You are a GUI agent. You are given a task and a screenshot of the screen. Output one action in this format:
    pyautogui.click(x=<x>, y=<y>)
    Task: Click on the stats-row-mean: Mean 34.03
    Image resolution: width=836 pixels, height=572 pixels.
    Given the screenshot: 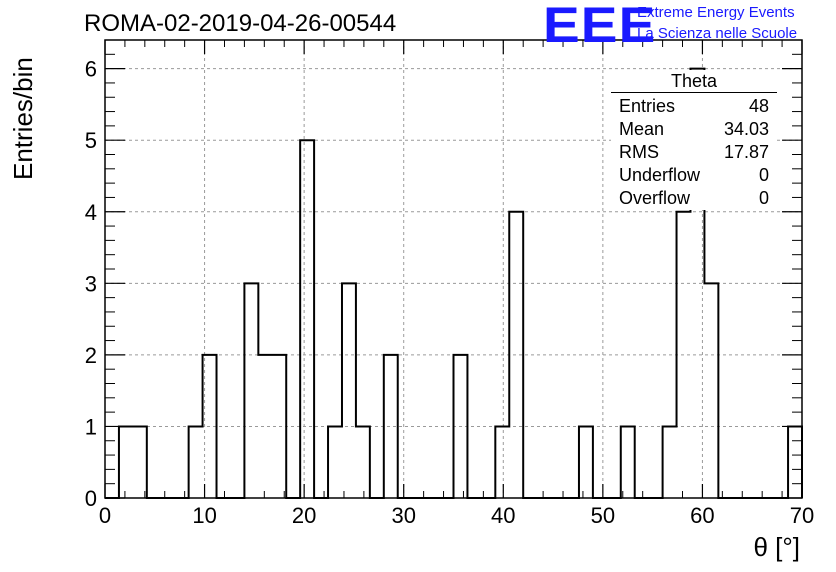 What is the action you would take?
    pyautogui.click(x=694, y=129)
    